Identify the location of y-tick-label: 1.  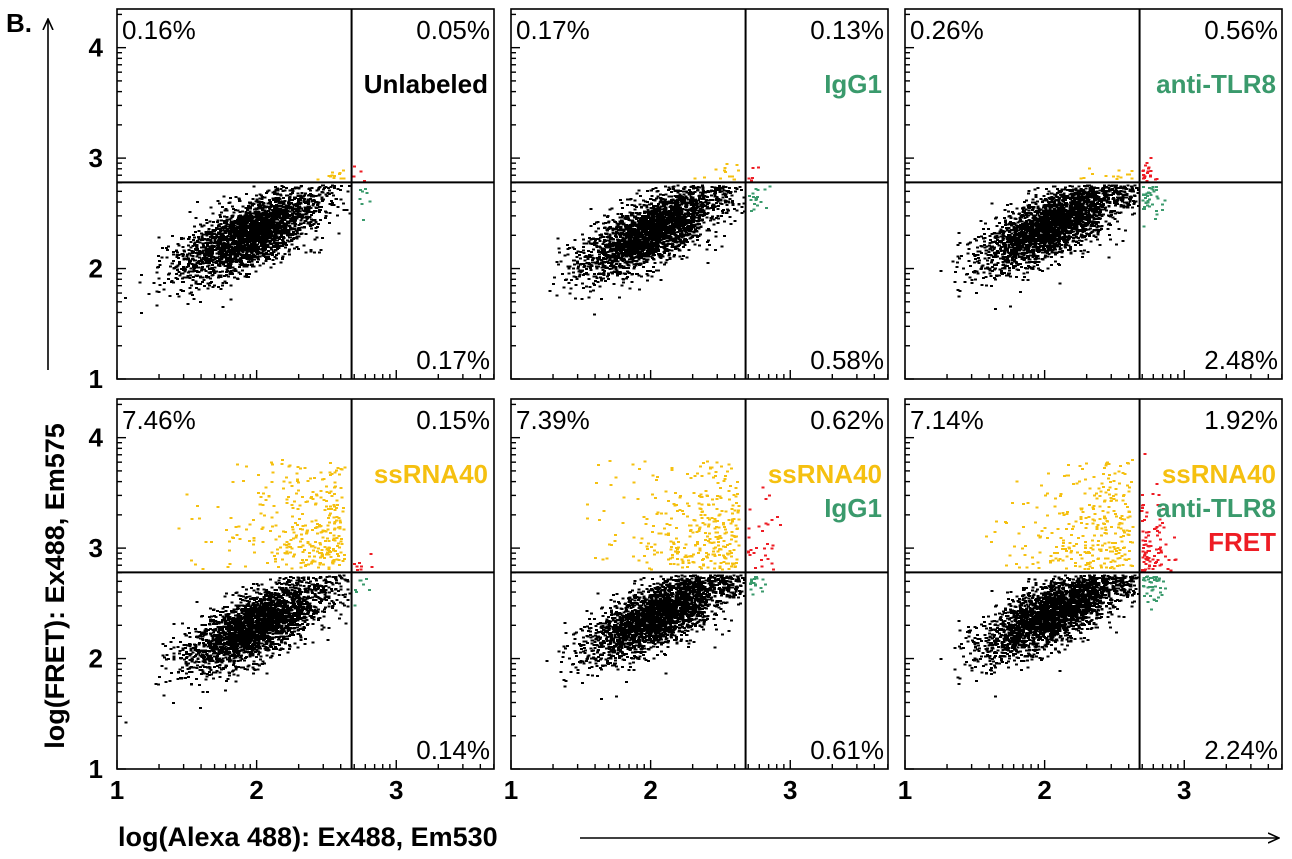
(96, 379).